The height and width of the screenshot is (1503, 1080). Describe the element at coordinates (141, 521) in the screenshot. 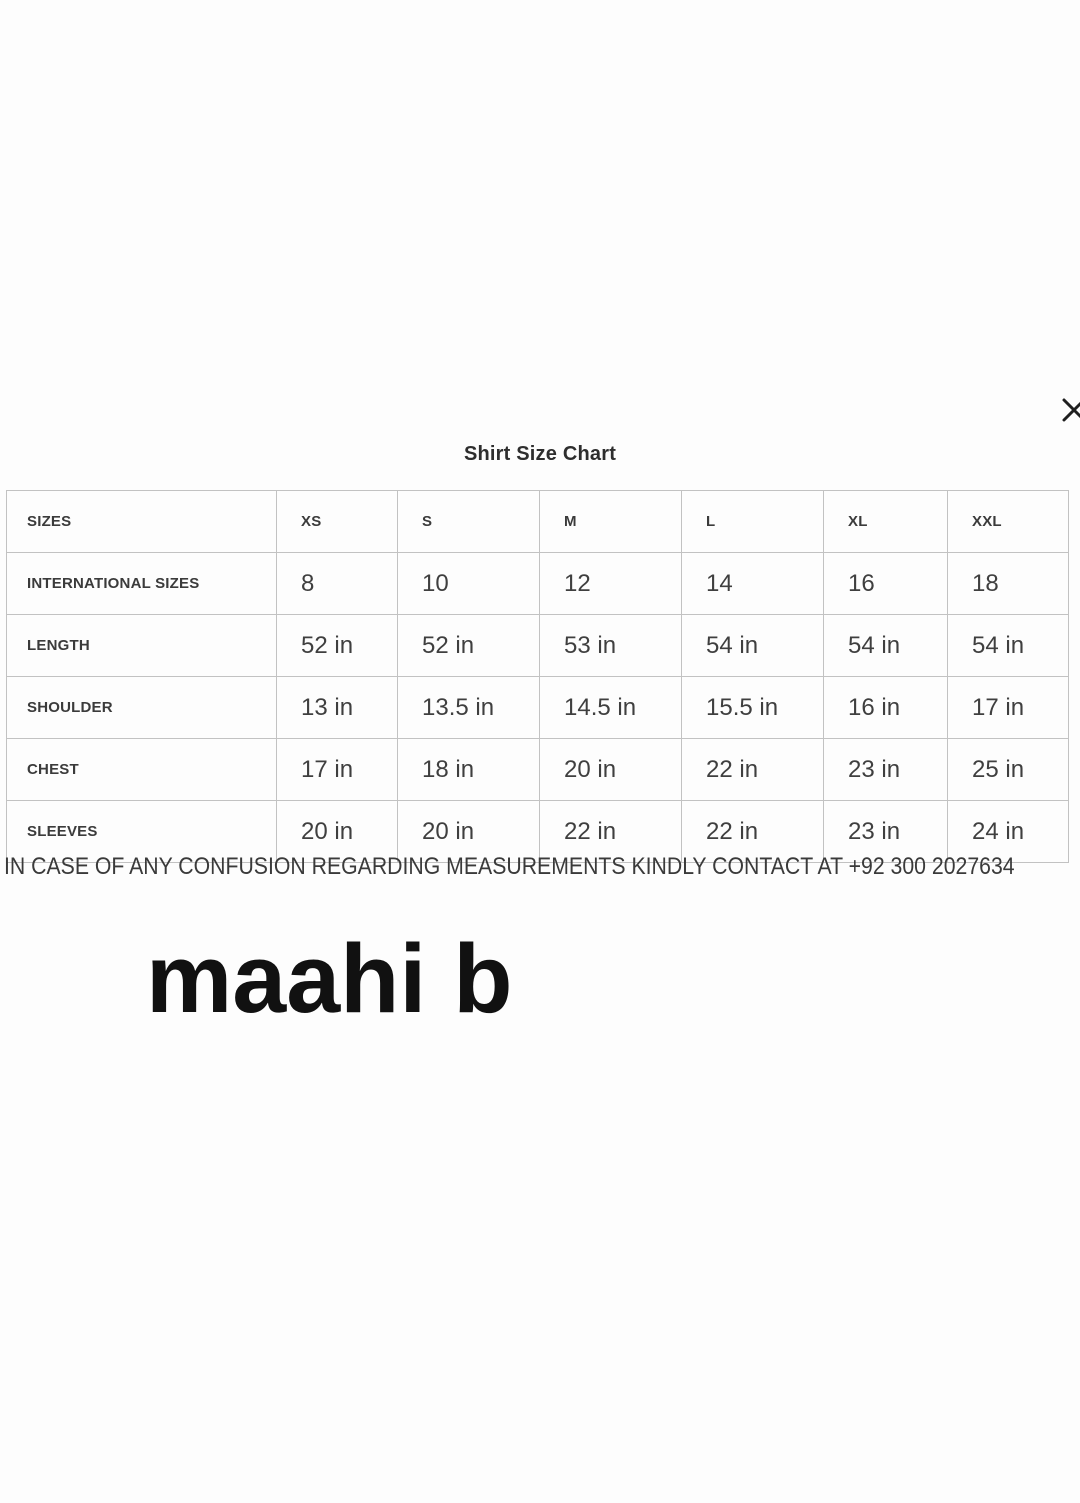

I see `column-header-sizes: SIZES` at that location.